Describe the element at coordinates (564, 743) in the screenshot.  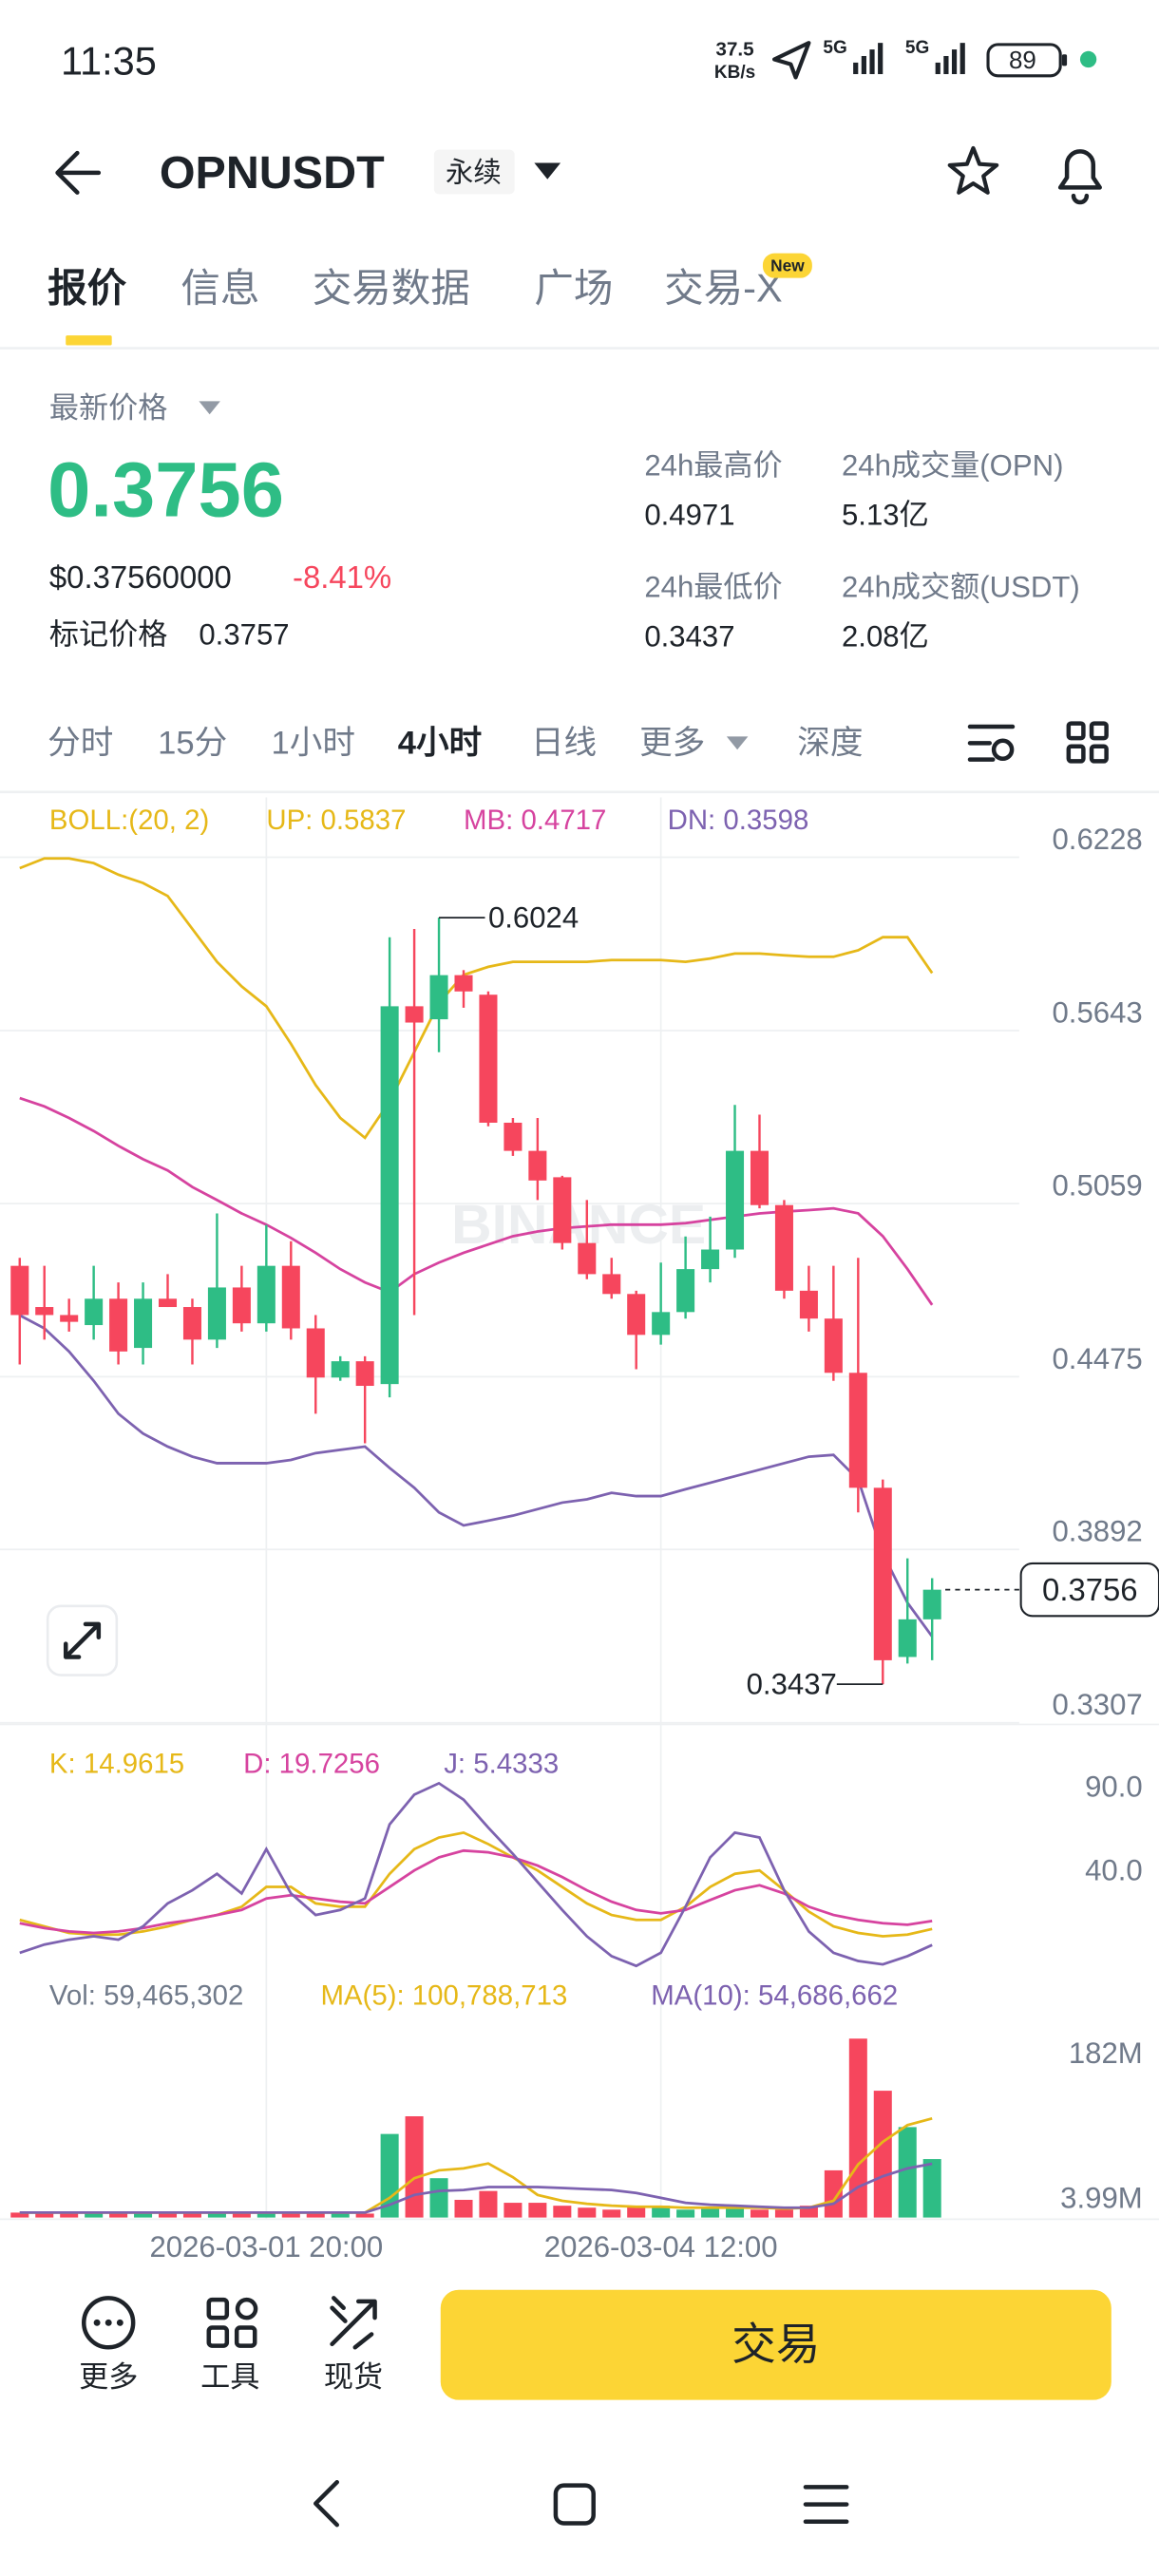
I see `interval: 日线` at that location.